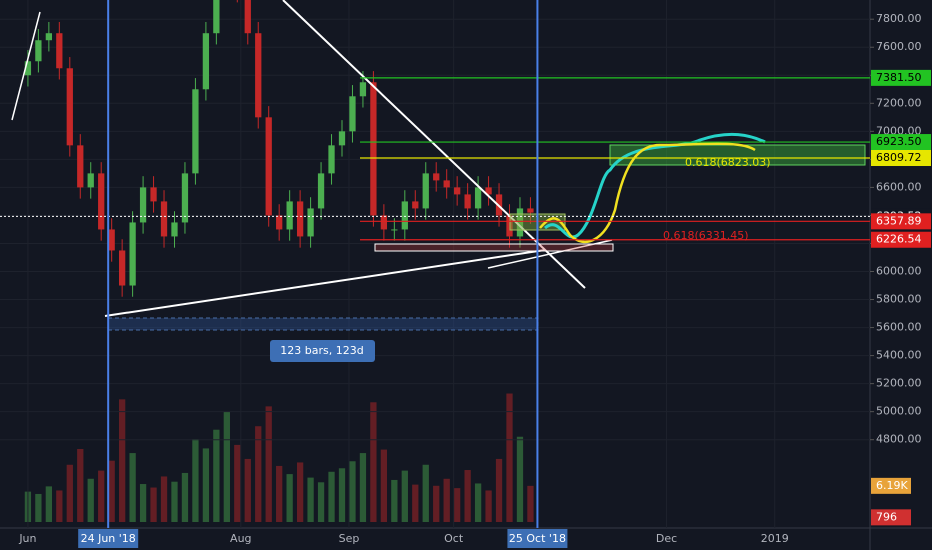 The height and width of the screenshot is (550, 932). I want to click on zone-box, so click(494, 247).